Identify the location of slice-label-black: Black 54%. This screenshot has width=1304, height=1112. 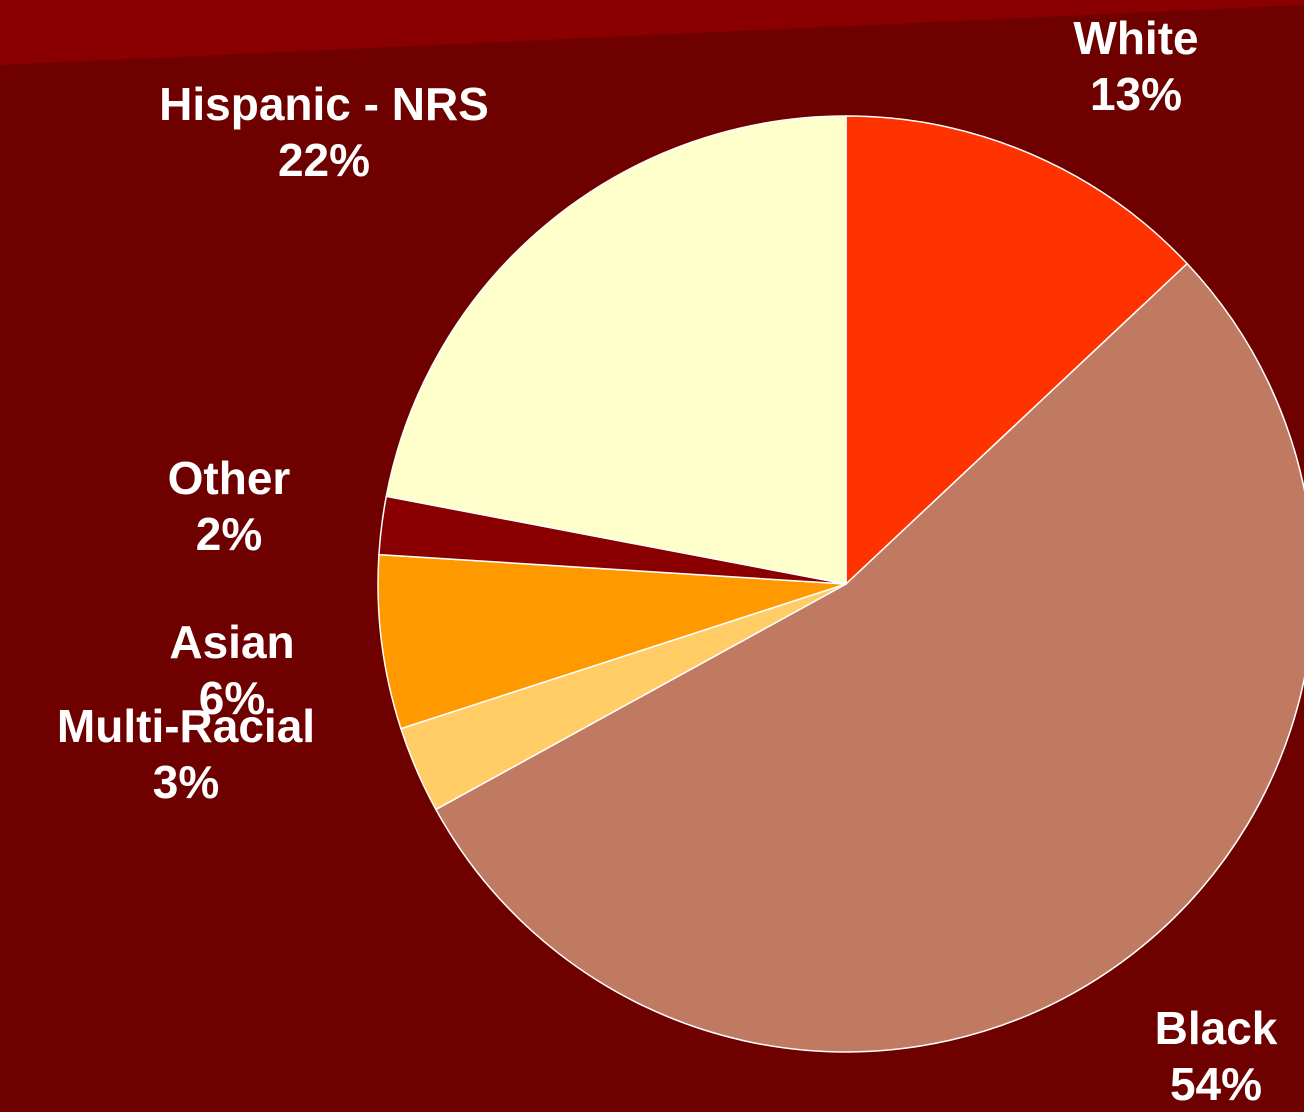
(1216, 1056).